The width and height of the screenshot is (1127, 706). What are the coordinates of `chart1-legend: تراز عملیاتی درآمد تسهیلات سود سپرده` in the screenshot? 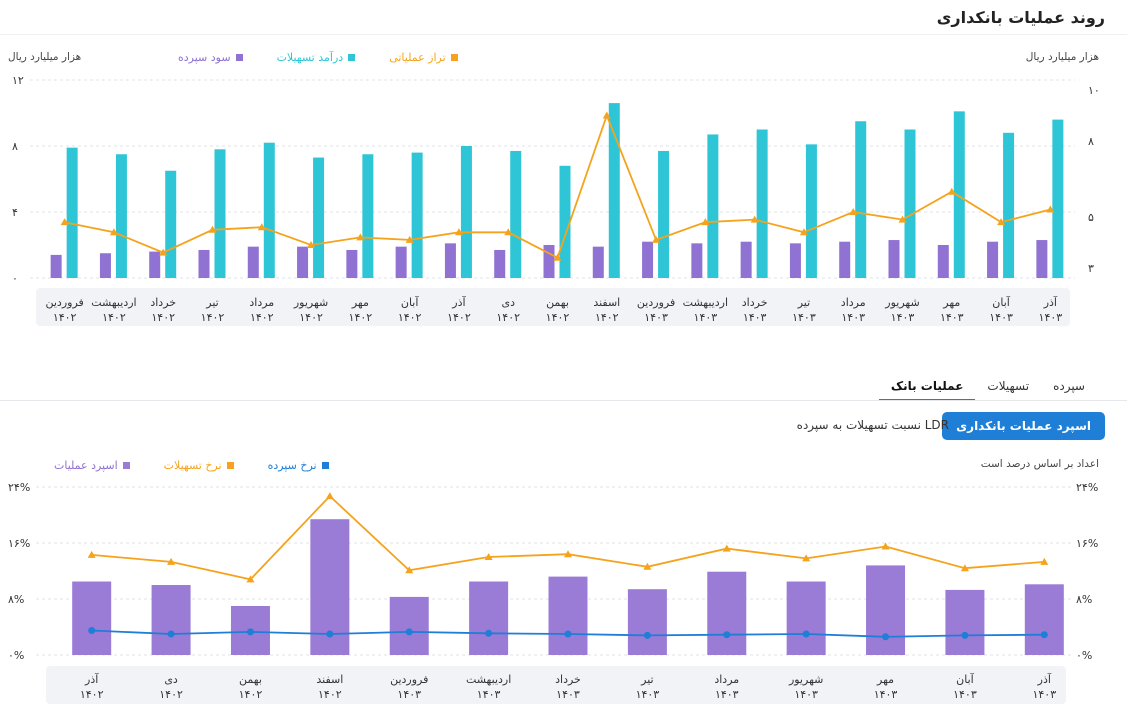 It's located at (304, 57).